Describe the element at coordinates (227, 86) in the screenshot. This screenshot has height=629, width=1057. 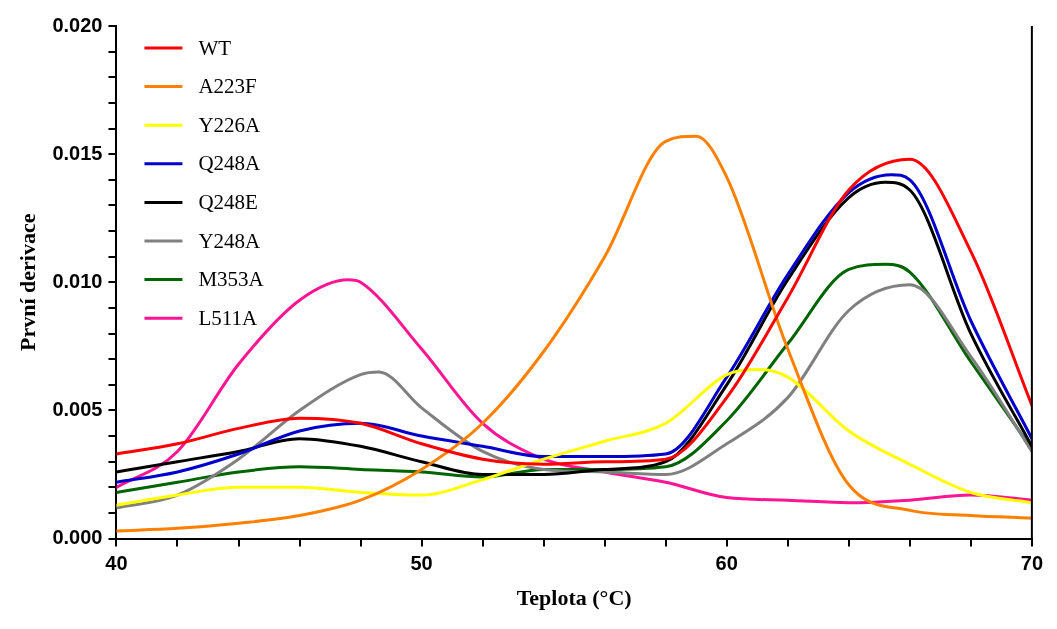
I see `legend-label: A223F` at that location.